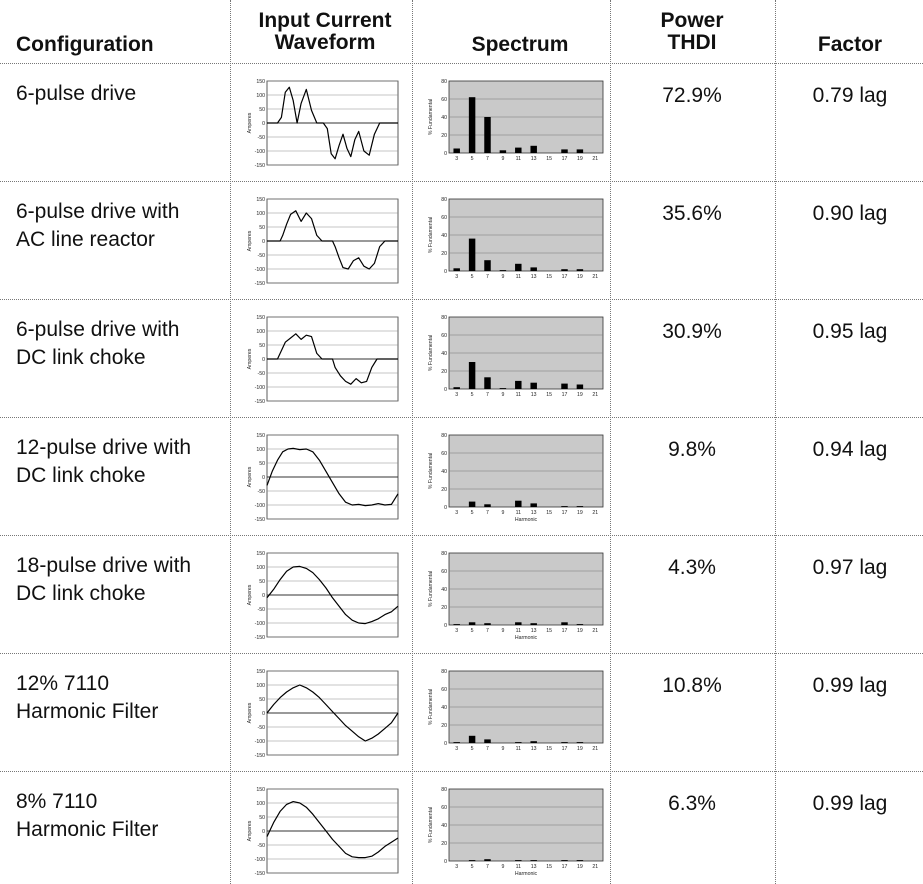 The width and height of the screenshot is (923, 884). Describe the element at coordinates (444, 100) in the screenshot. I see `y-tick-label: 60` at that location.